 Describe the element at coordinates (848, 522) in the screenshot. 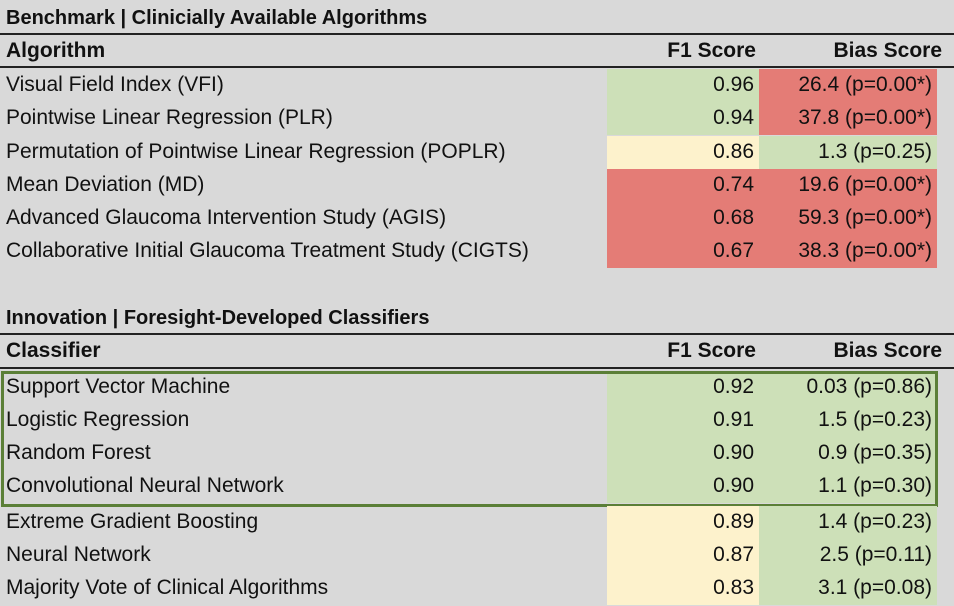

I see `bias-cell: 1.4 (p=0.23)` at that location.